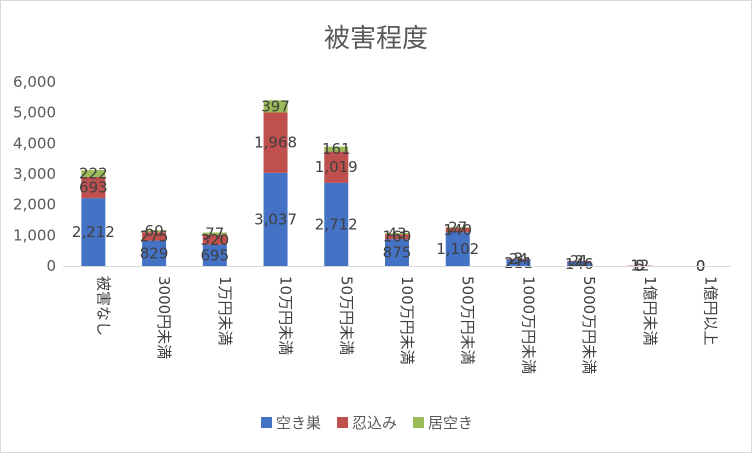 The width and height of the screenshot is (752, 453). I want to click on data-label: 2,212, so click(93, 232).